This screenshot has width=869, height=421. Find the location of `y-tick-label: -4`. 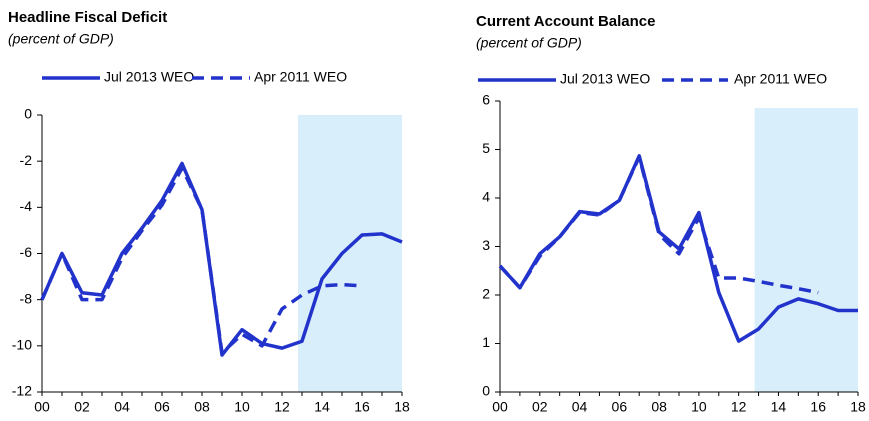

y-tick-label: -4 is located at coordinates (26, 206).